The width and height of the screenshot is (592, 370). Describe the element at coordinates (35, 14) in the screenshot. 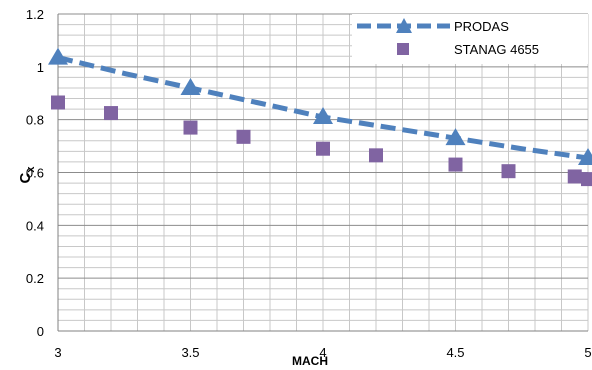

I see `y-tick-label: 1.2` at that location.